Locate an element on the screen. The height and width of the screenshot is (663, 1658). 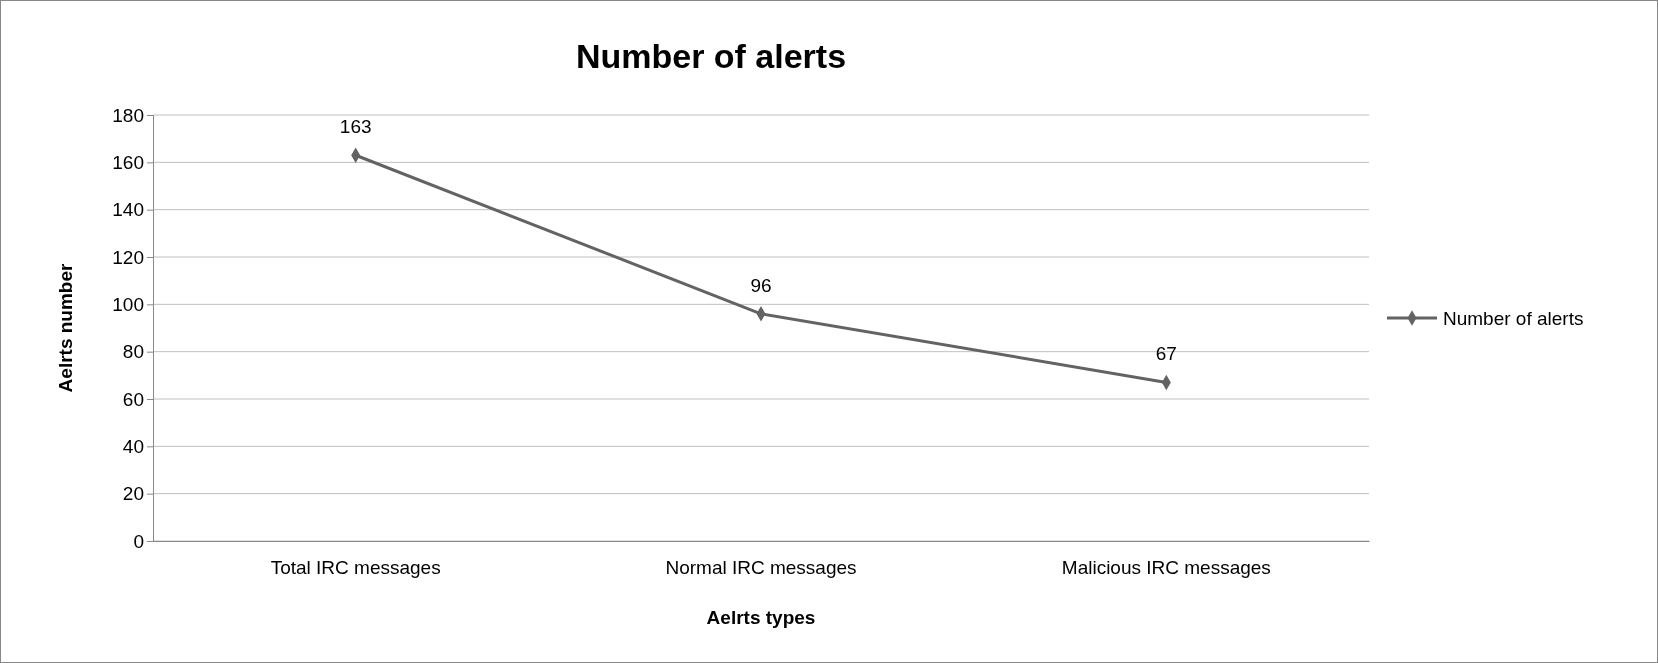
y-tick-label: 40 is located at coordinates (133, 446).